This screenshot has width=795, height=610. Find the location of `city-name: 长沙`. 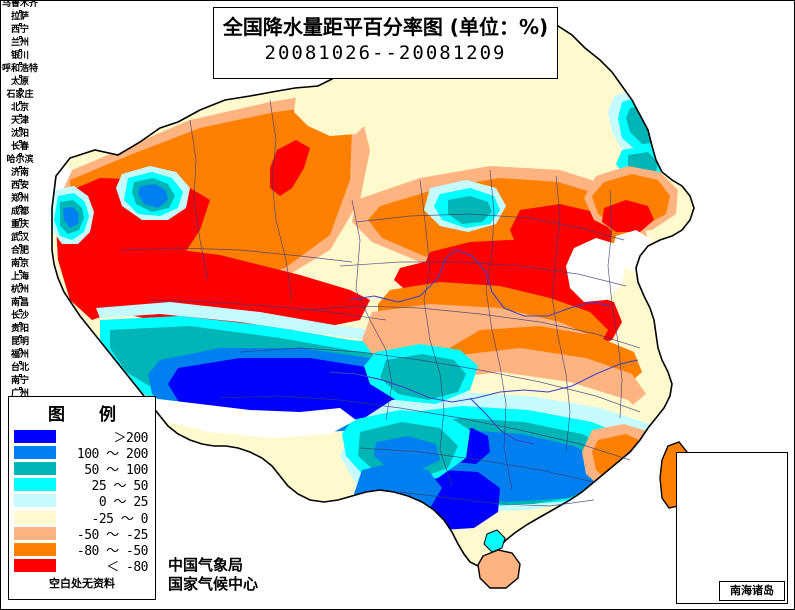

city-name: 长沙 is located at coordinates (19, 316).